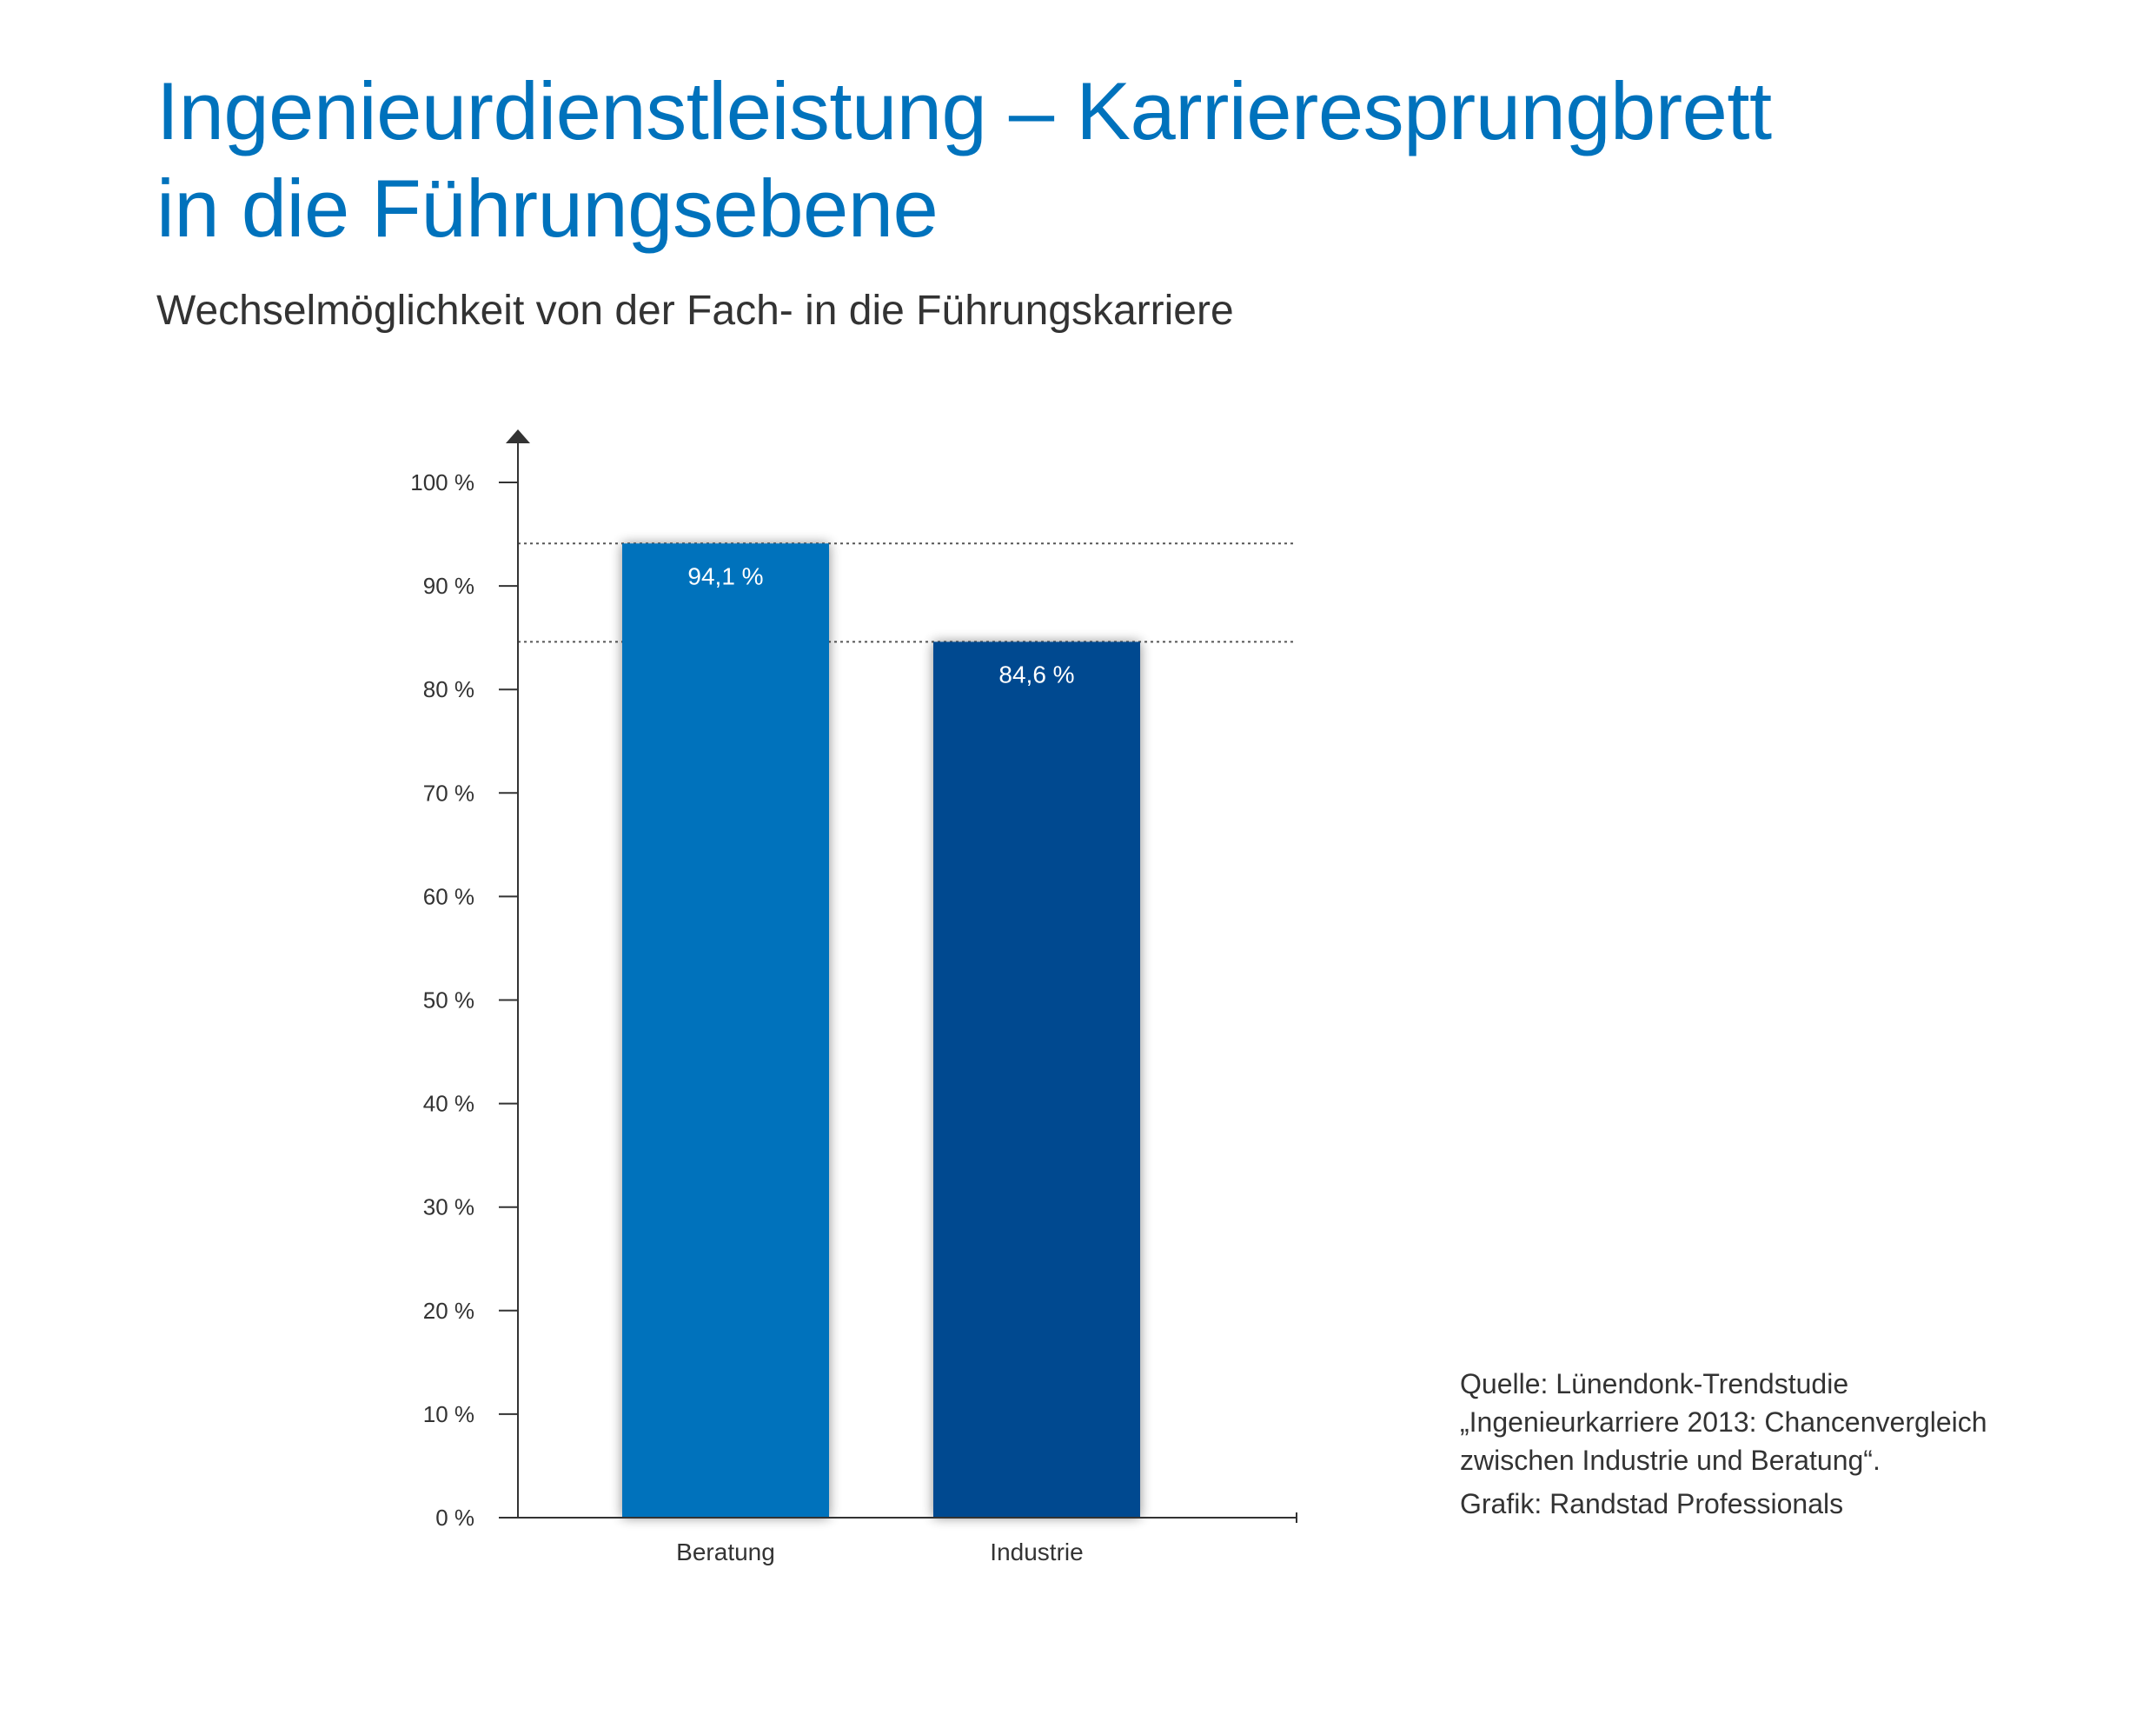 This screenshot has width=2156, height=1728. What do you see at coordinates (725, 1552) in the screenshot?
I see `x-tick-label-beratung: Beratung` at bounding box center [725, 1552].